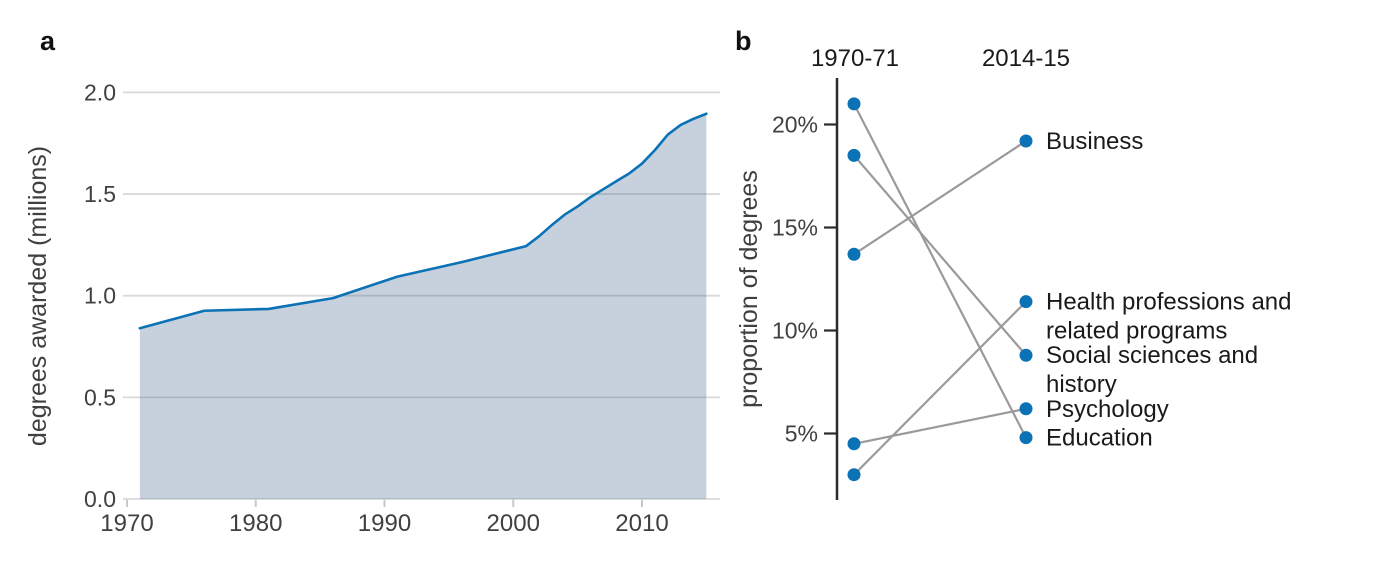 The image size is (1380, 569). I want to click on category-label: Psychology, so click(1107, 409).